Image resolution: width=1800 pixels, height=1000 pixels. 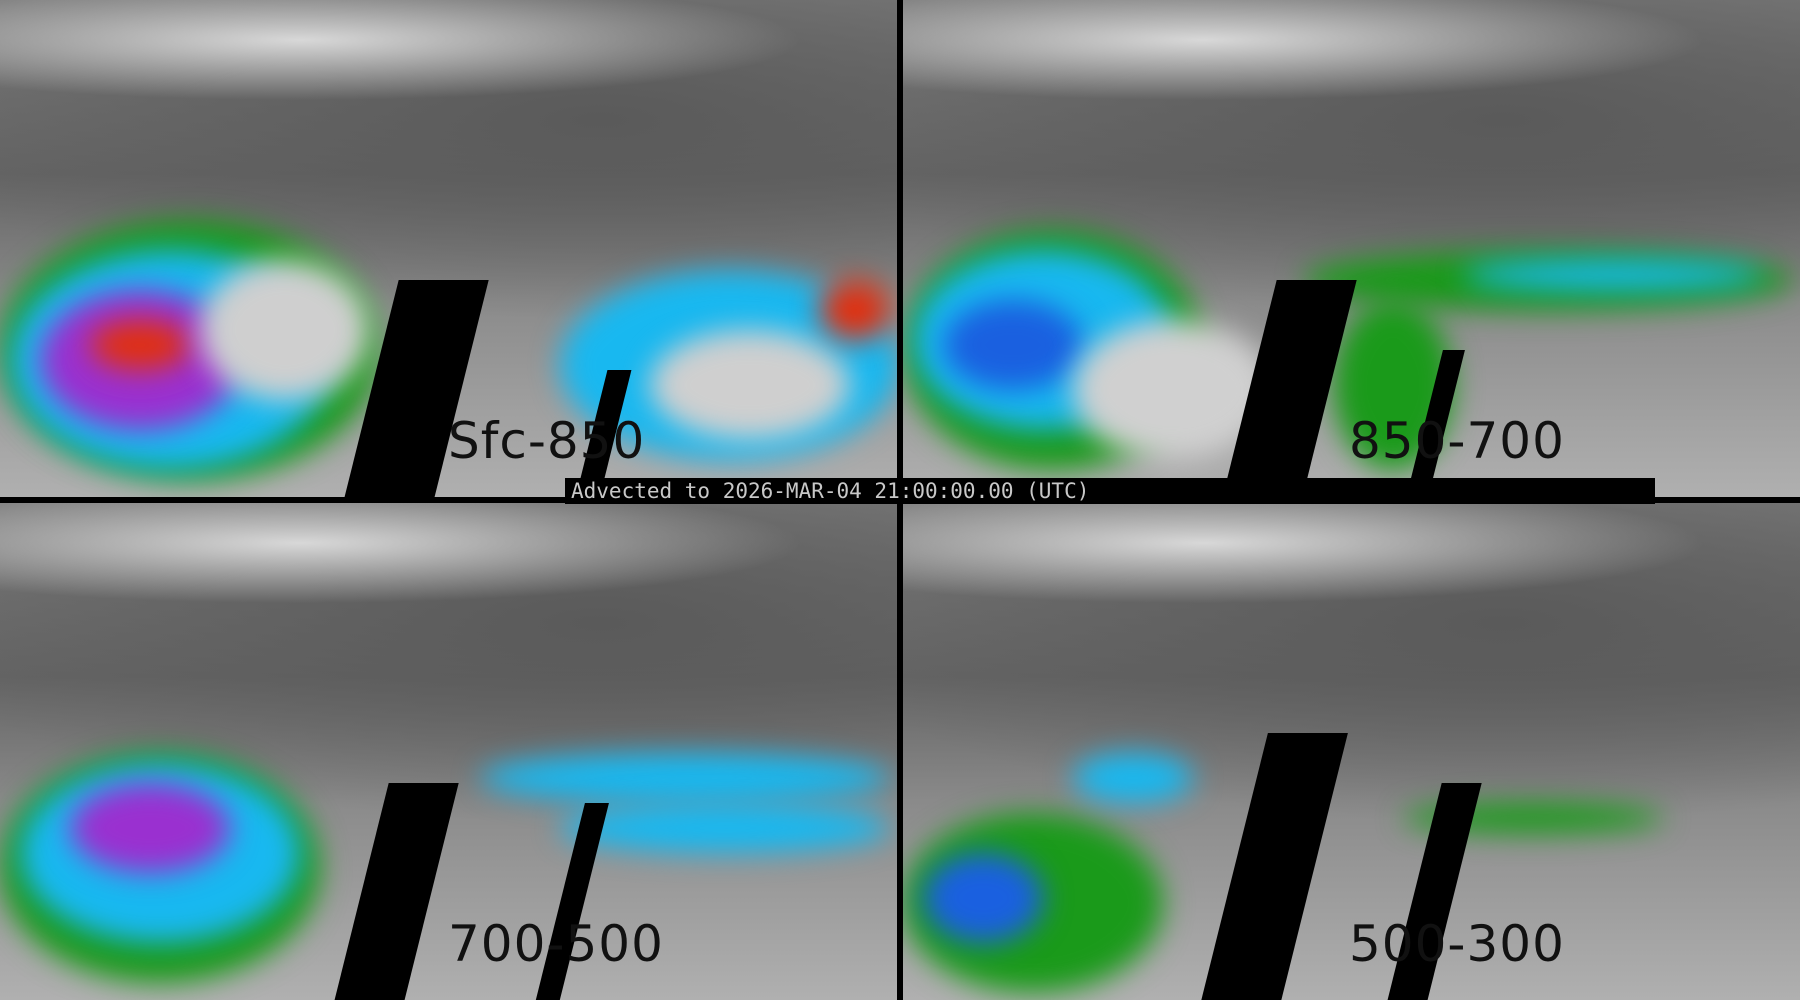 What do you see at coordinates (556, 944) in the screenshot?
I see `layer-label: 700-500` at bounding box center [556, 944].